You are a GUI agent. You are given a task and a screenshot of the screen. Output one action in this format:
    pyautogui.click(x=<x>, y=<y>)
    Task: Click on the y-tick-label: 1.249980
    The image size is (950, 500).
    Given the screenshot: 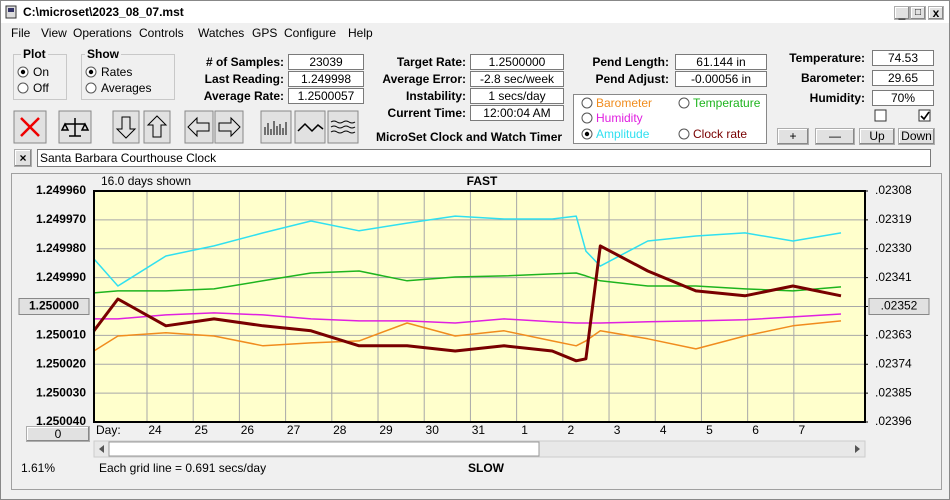 What is the action you would take?
    pyautogui.click(x=61, y=248)
    